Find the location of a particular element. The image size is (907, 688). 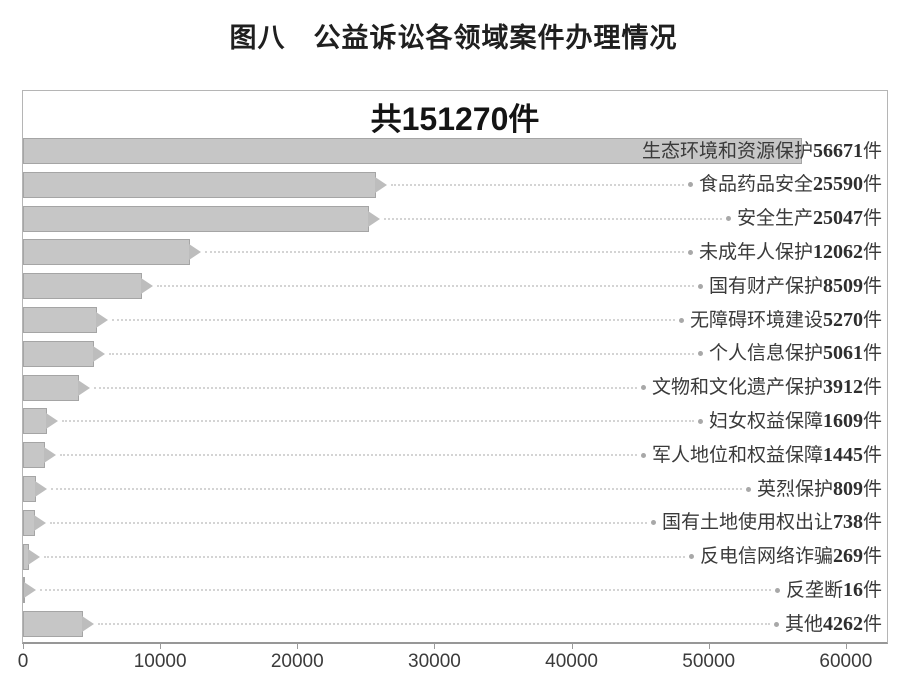

bar-row: 食品药品安全25590件 is located at coordinates (455, 184).